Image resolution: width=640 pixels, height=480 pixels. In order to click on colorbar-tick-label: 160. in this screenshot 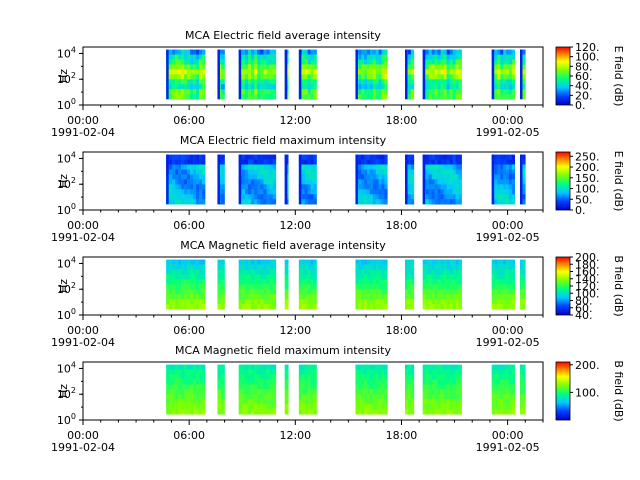, I will do `click(587, 272)`.